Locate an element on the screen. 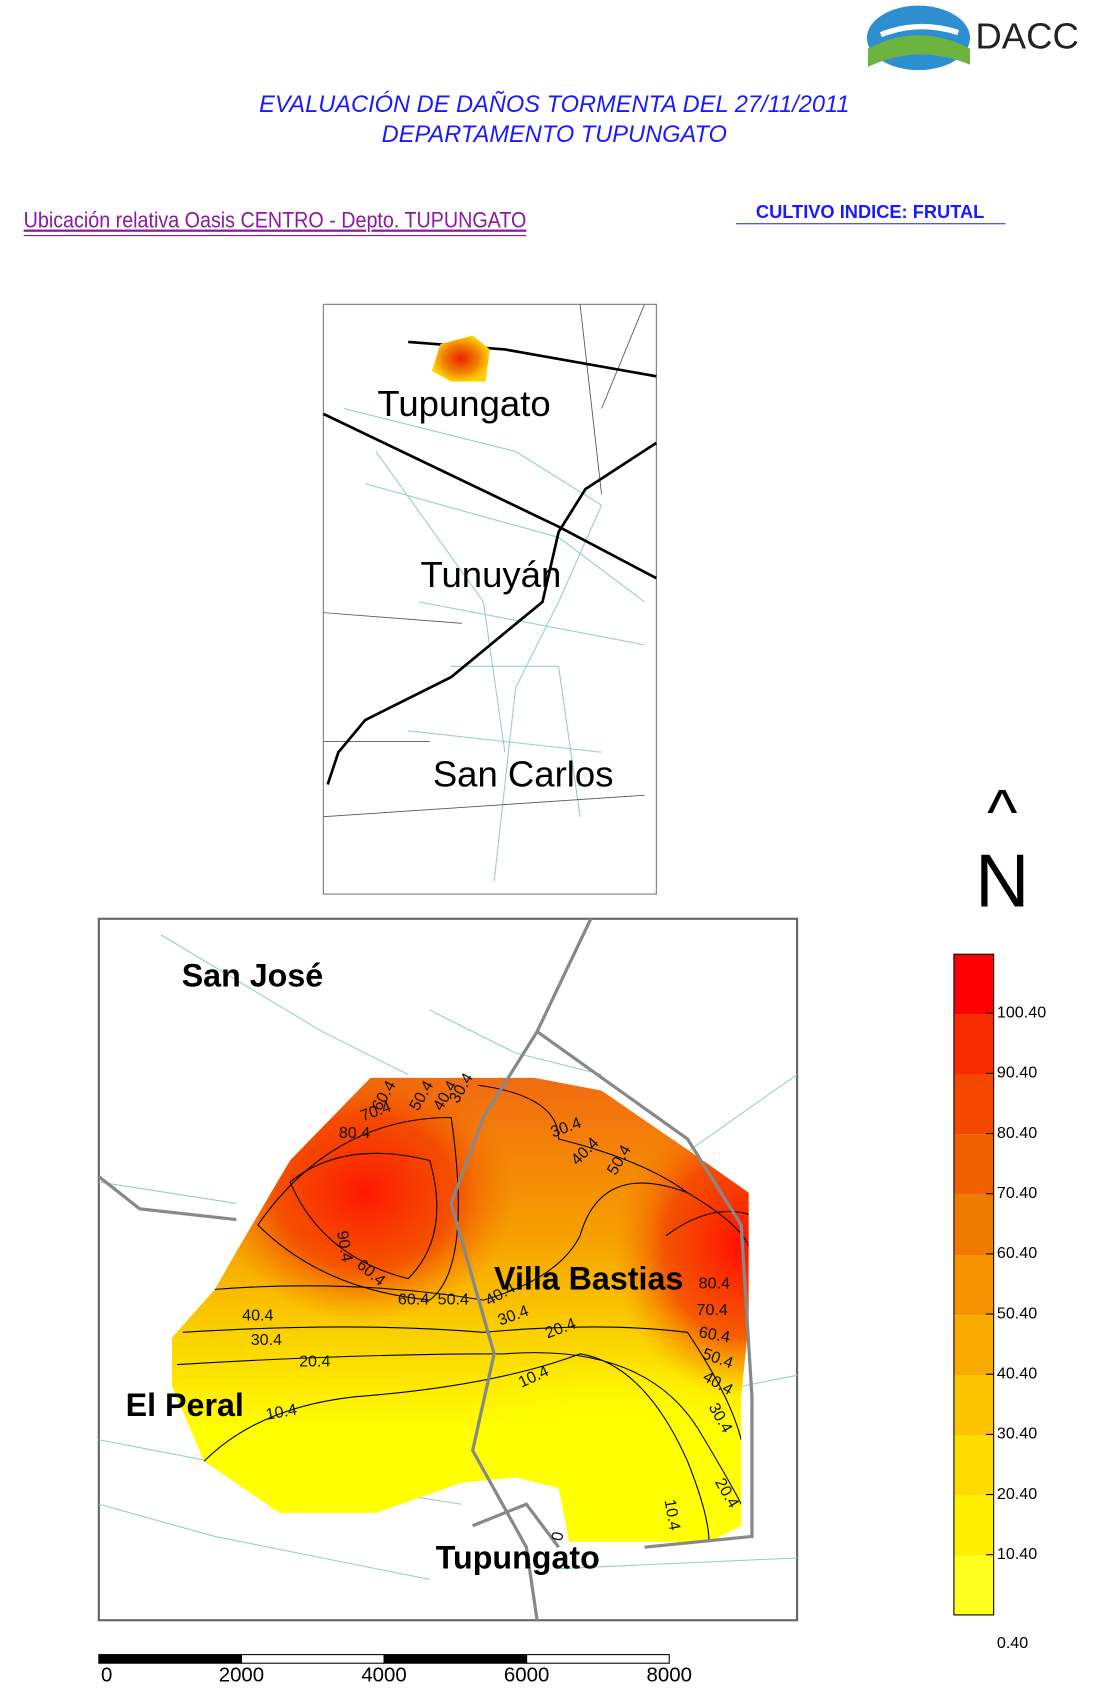  contour-label: 90.4 is located at coordinates (344, 1246).